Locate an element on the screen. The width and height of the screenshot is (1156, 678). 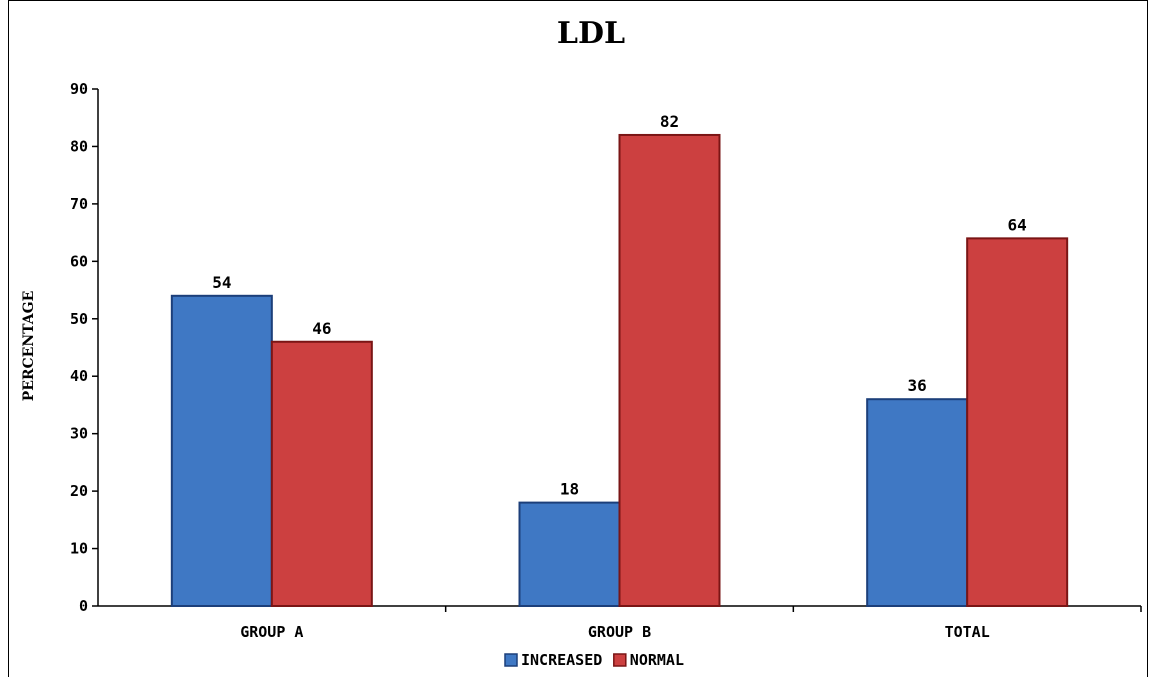
x-tick-label: TOTAL is located at coordinates (967, 632).